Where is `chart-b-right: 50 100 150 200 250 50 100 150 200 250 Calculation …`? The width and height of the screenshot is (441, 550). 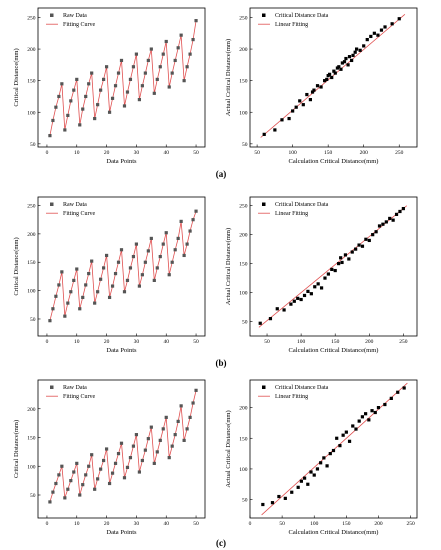 chart-b-right: 50 100 150 200 250 50 100 150 200 250 Calculation … is located at coordinates (321, 275).